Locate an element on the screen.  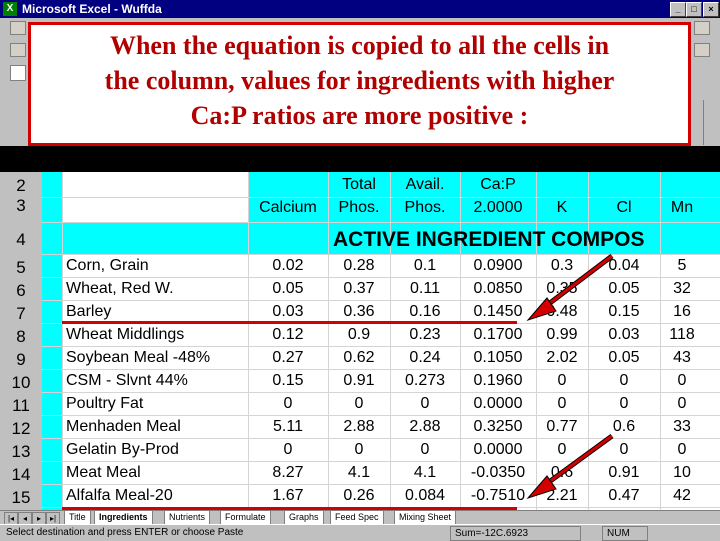
tab-nutrients: Nutrients is located at coordinates (187, 518).